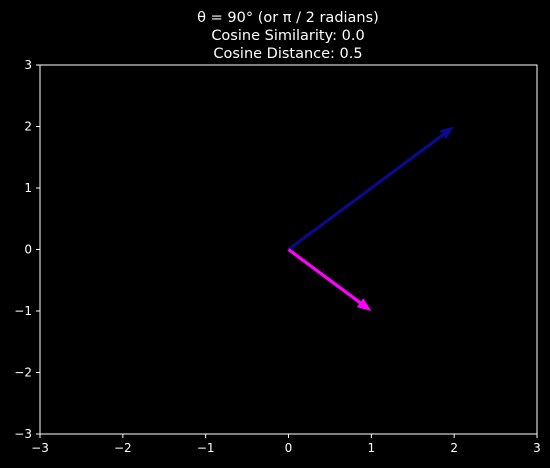 This screenshot has height=468, width=550. Describe the element at coordinates (28, 65) in the screenshot. I see `y-tick-label: 3` at that location.